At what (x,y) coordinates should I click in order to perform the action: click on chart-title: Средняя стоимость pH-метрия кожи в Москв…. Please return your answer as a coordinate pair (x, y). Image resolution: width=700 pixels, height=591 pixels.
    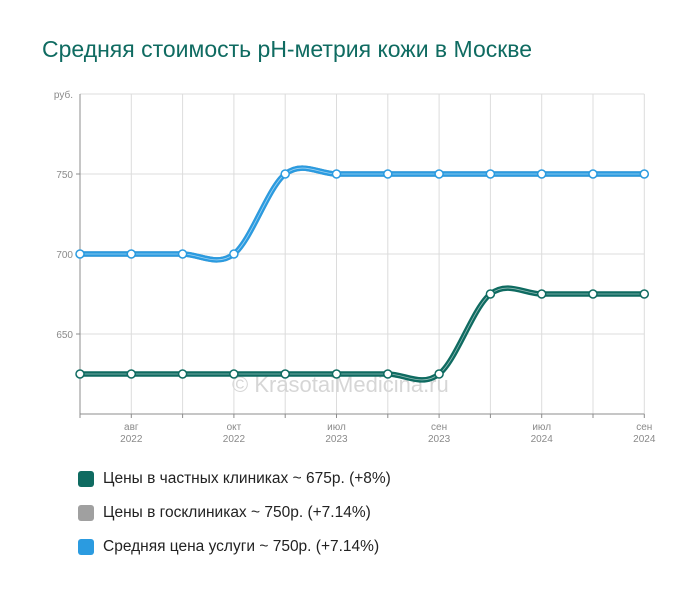
    Looking at the image, I should click on (287, 49).